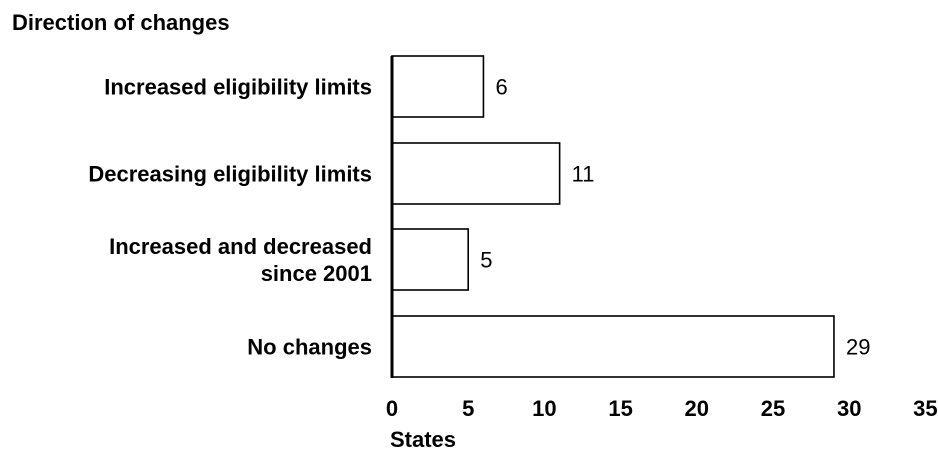 Image resolution: width=938 pixels, height=453 pixels. What do you see at coordinates (392, 408) in the screenshot?
I see `x-tick-label-0: 0` at bounding box center [392, 408].